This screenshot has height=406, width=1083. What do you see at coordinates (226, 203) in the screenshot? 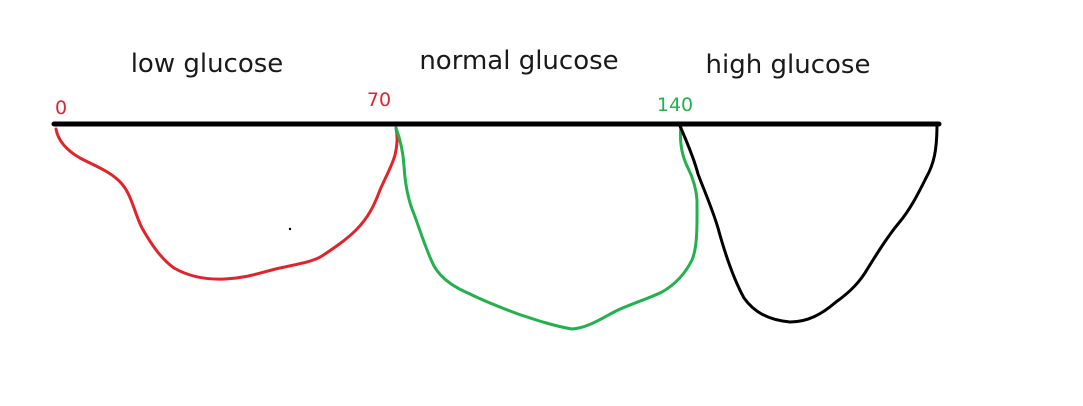
I see `low-glucose-curve` at bounding box center [226, 203].